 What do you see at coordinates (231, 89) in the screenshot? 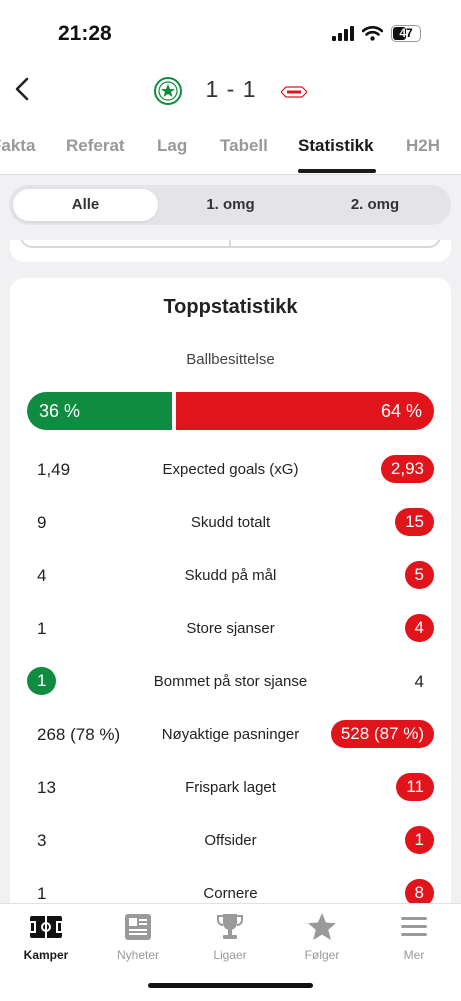
I see `match-score: 1 - 1` at bounding box center [231, 89].